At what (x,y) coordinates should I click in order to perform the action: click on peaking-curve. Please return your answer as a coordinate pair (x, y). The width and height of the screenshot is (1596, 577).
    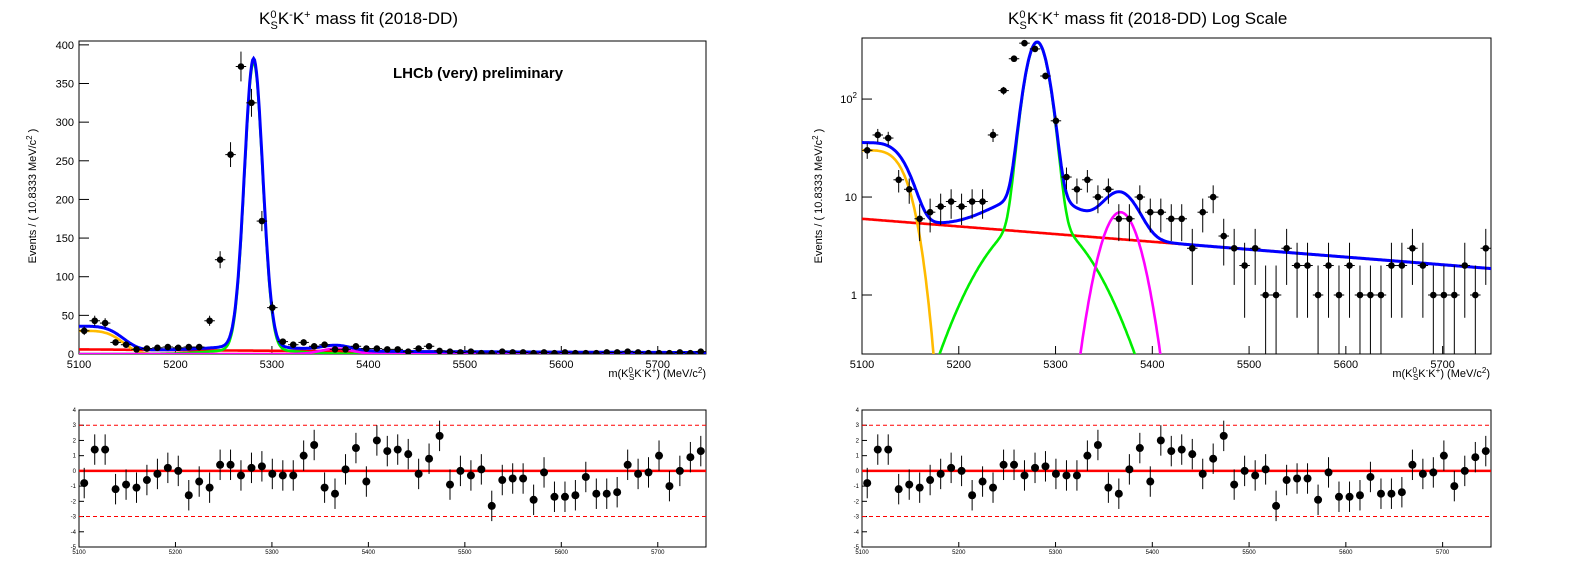
    Looking at the image, I should click on (1120, 282).